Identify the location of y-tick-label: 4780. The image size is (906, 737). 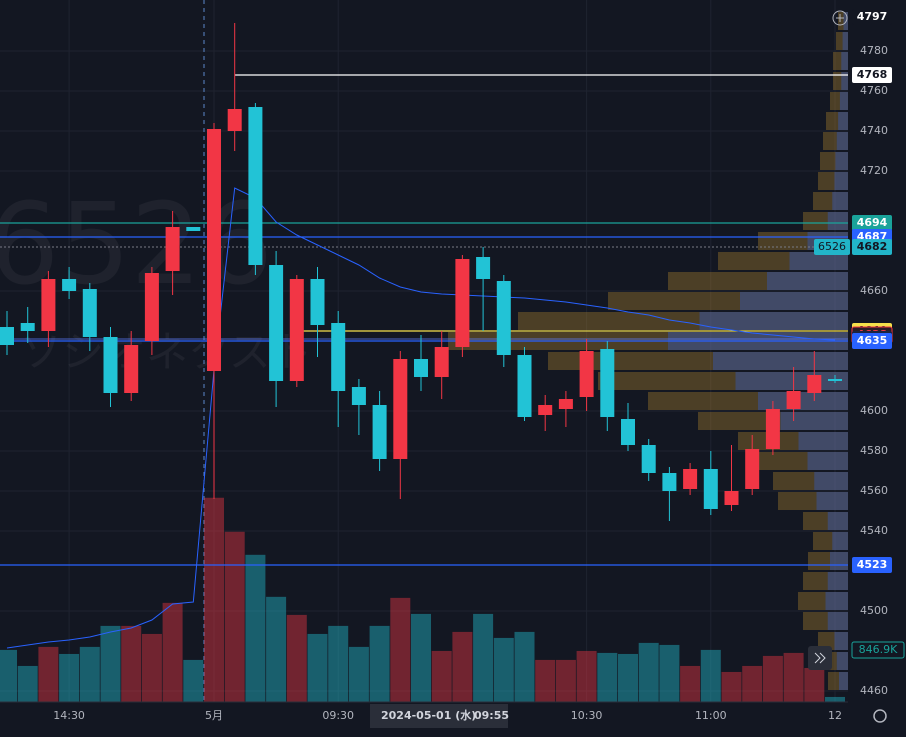
(874, 50).